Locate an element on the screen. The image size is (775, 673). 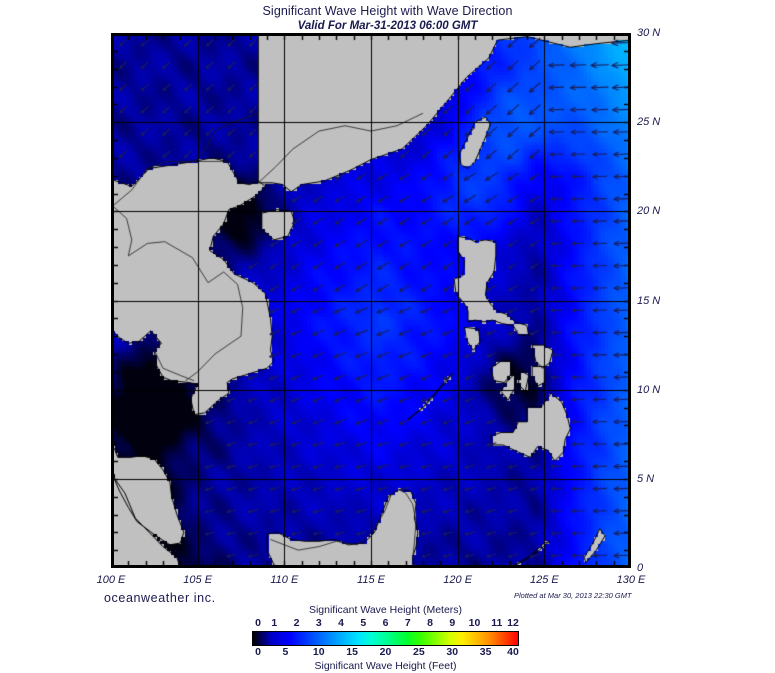
x-axis-tick-label: 110 E is located at coordinates (284, 580).